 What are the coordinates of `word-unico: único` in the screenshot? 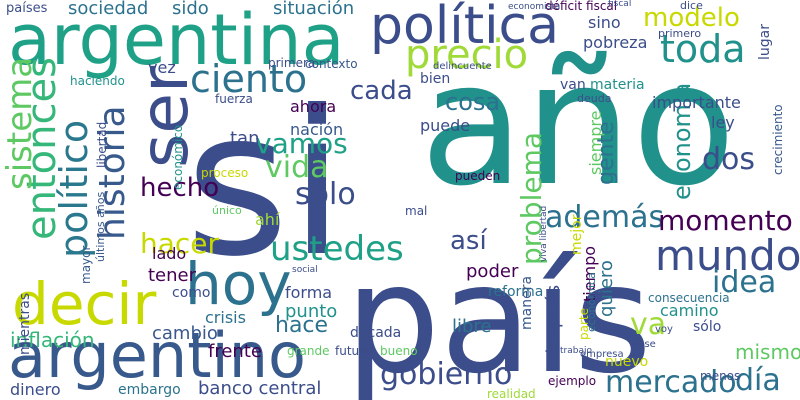 It's located at (227, 210).